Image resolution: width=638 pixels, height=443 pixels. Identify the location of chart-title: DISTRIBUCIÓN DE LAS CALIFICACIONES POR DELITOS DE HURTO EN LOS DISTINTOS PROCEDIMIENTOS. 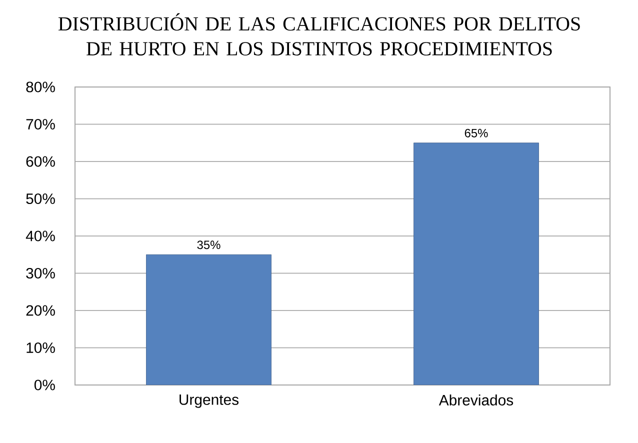
(319, 34).